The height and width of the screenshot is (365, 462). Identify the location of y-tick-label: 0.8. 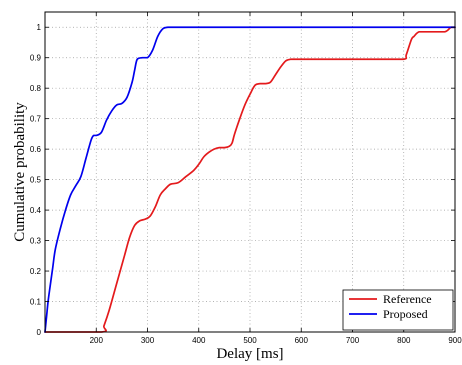
(36, 88).